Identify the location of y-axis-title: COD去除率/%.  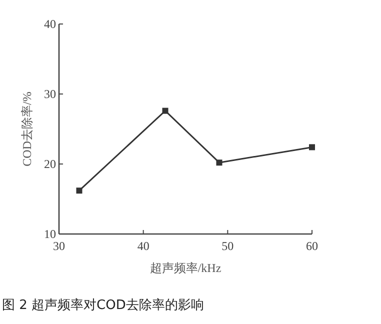
(27, 129).